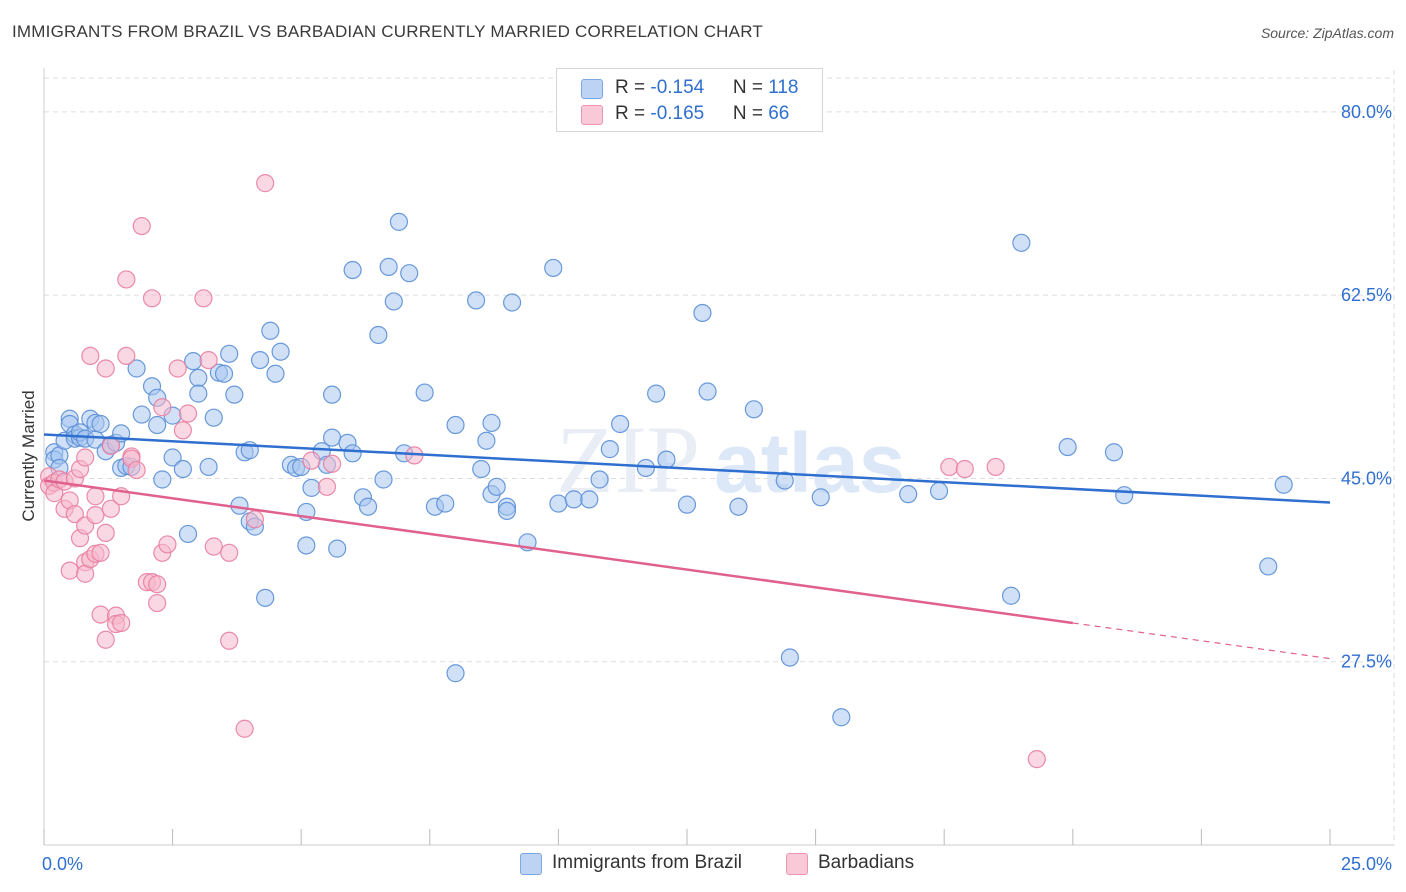 Image resolution: width=1406 pixels, height=892 pixels. I want to click on bottom-legend-swatch-brazil, so click(531, 864).